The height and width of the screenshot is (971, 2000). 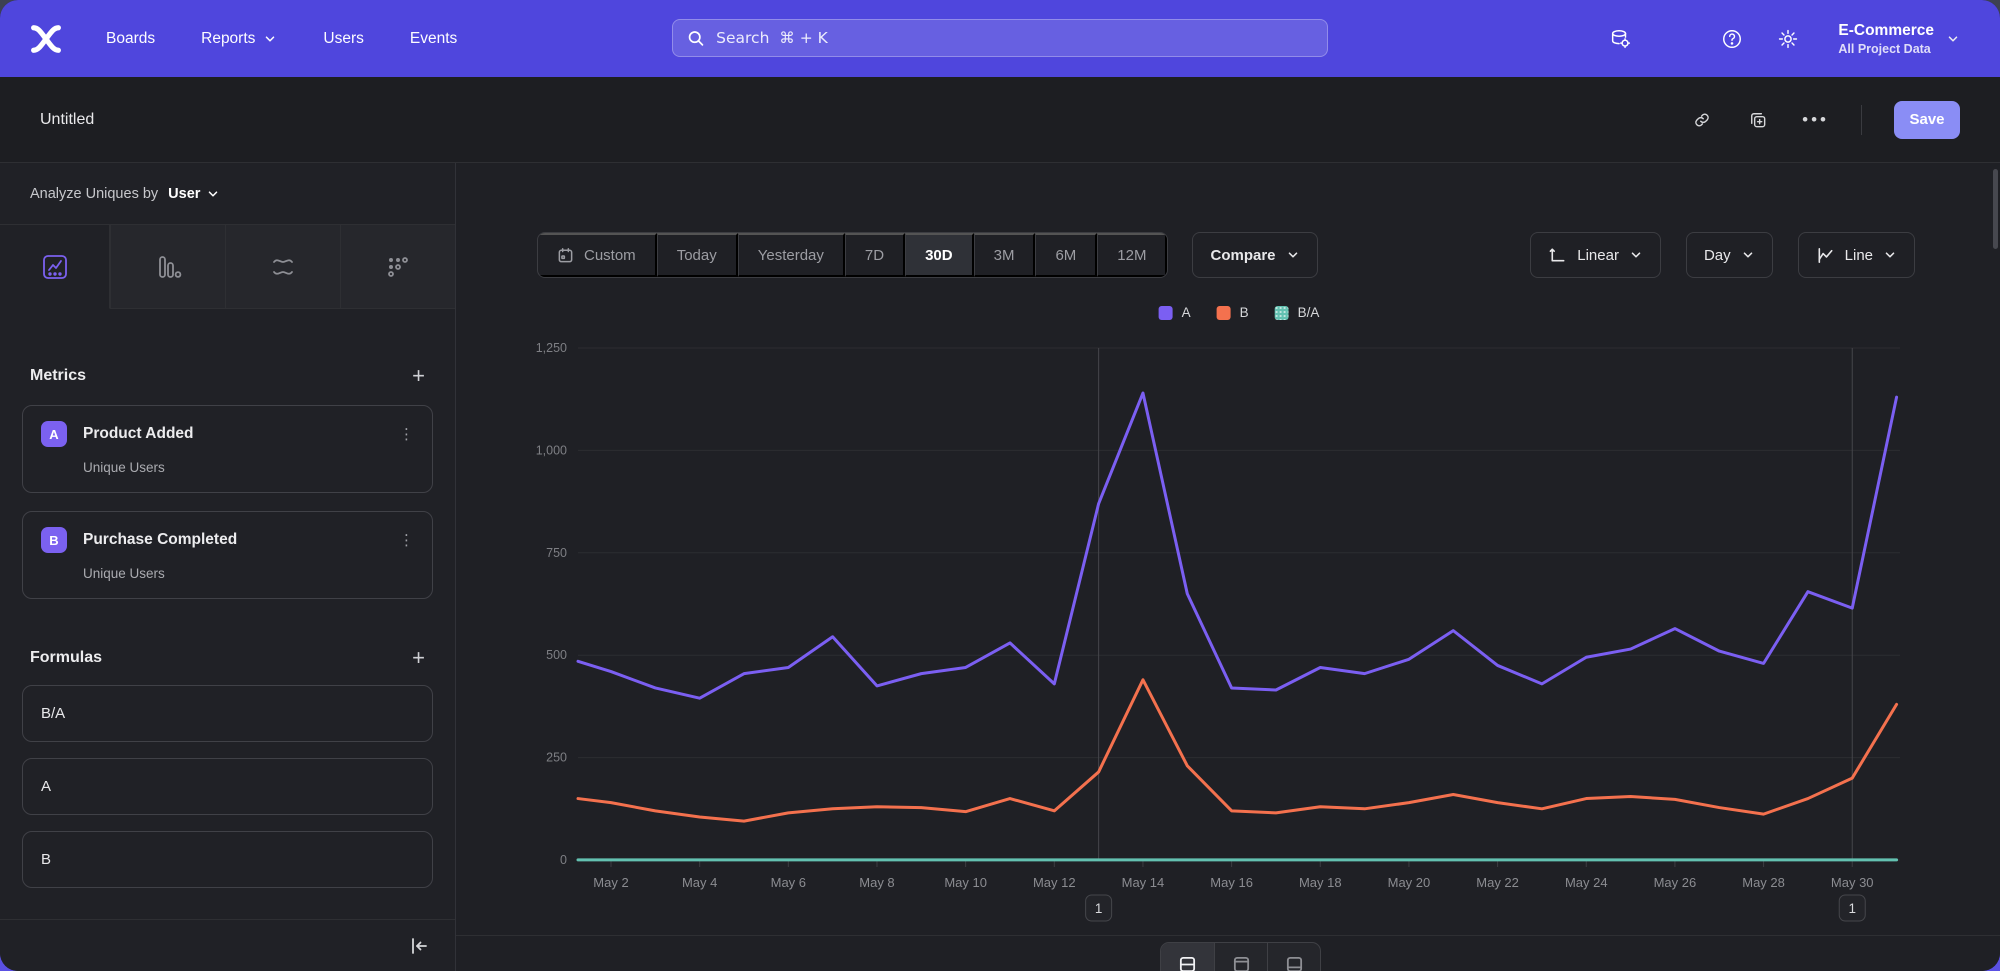 I want to click on date-range-yesterday: Yesterday, so click(x=791, y=255).